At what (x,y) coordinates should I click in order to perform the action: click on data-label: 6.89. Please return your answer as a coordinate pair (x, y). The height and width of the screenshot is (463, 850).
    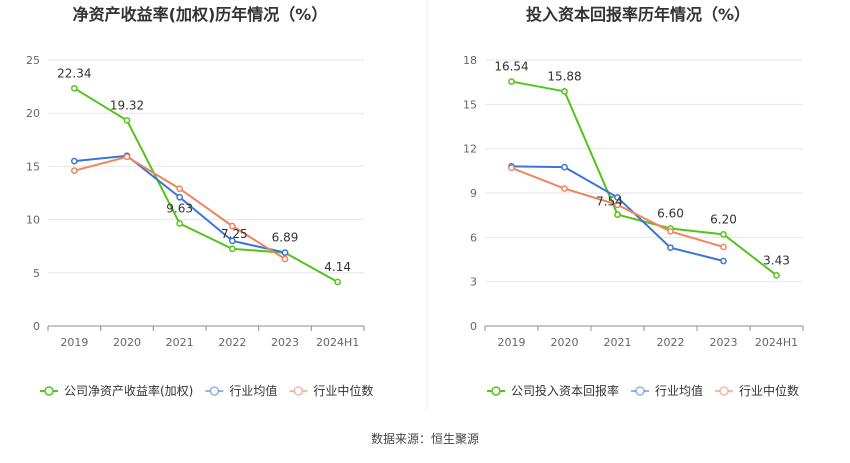
    Looking at the image, I should click on (285, 238).